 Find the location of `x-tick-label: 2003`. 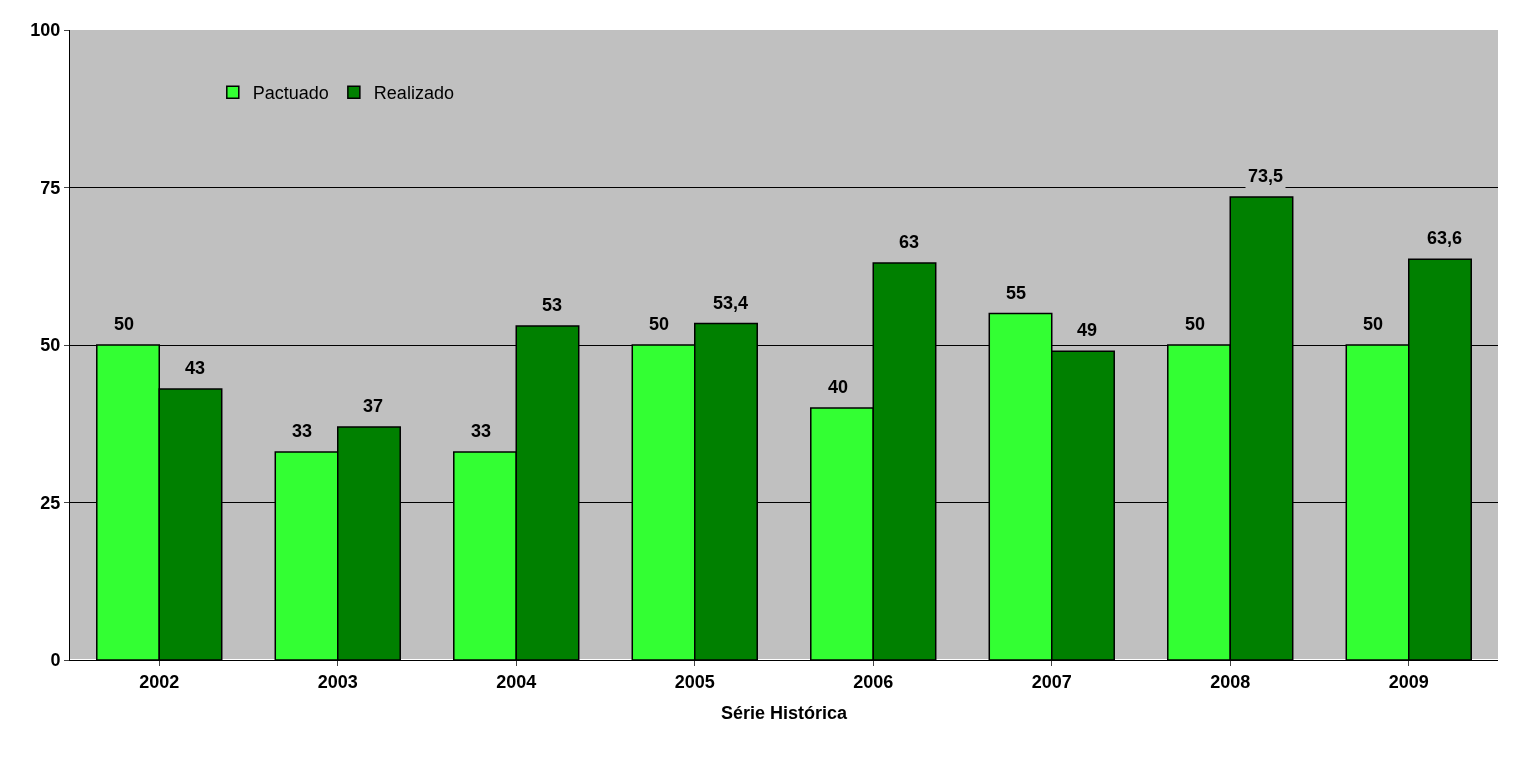

x-tick-label: 2003 is located at coordinates (337, 681).